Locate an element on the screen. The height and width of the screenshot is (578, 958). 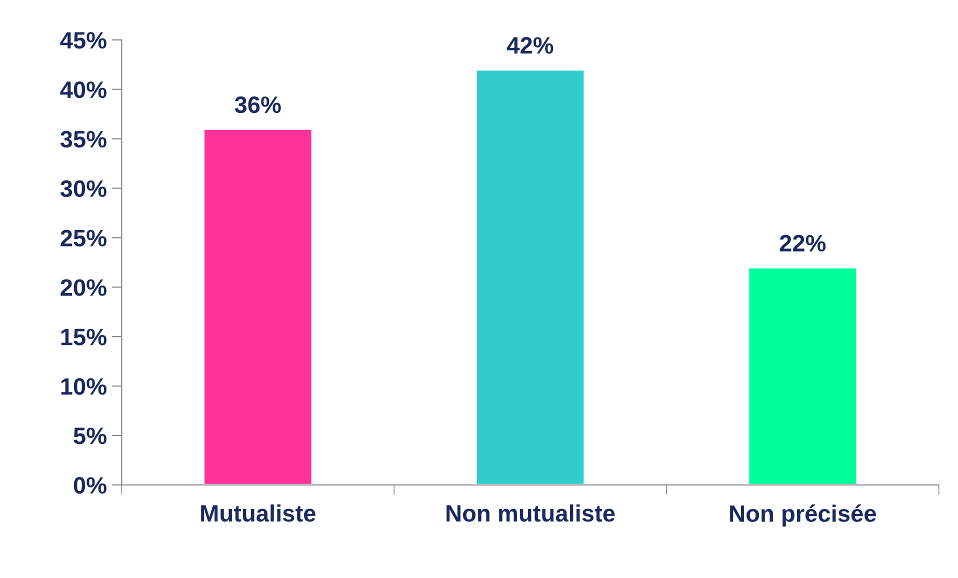
y-tick-label: 45% is located at coordinates (83, 40).